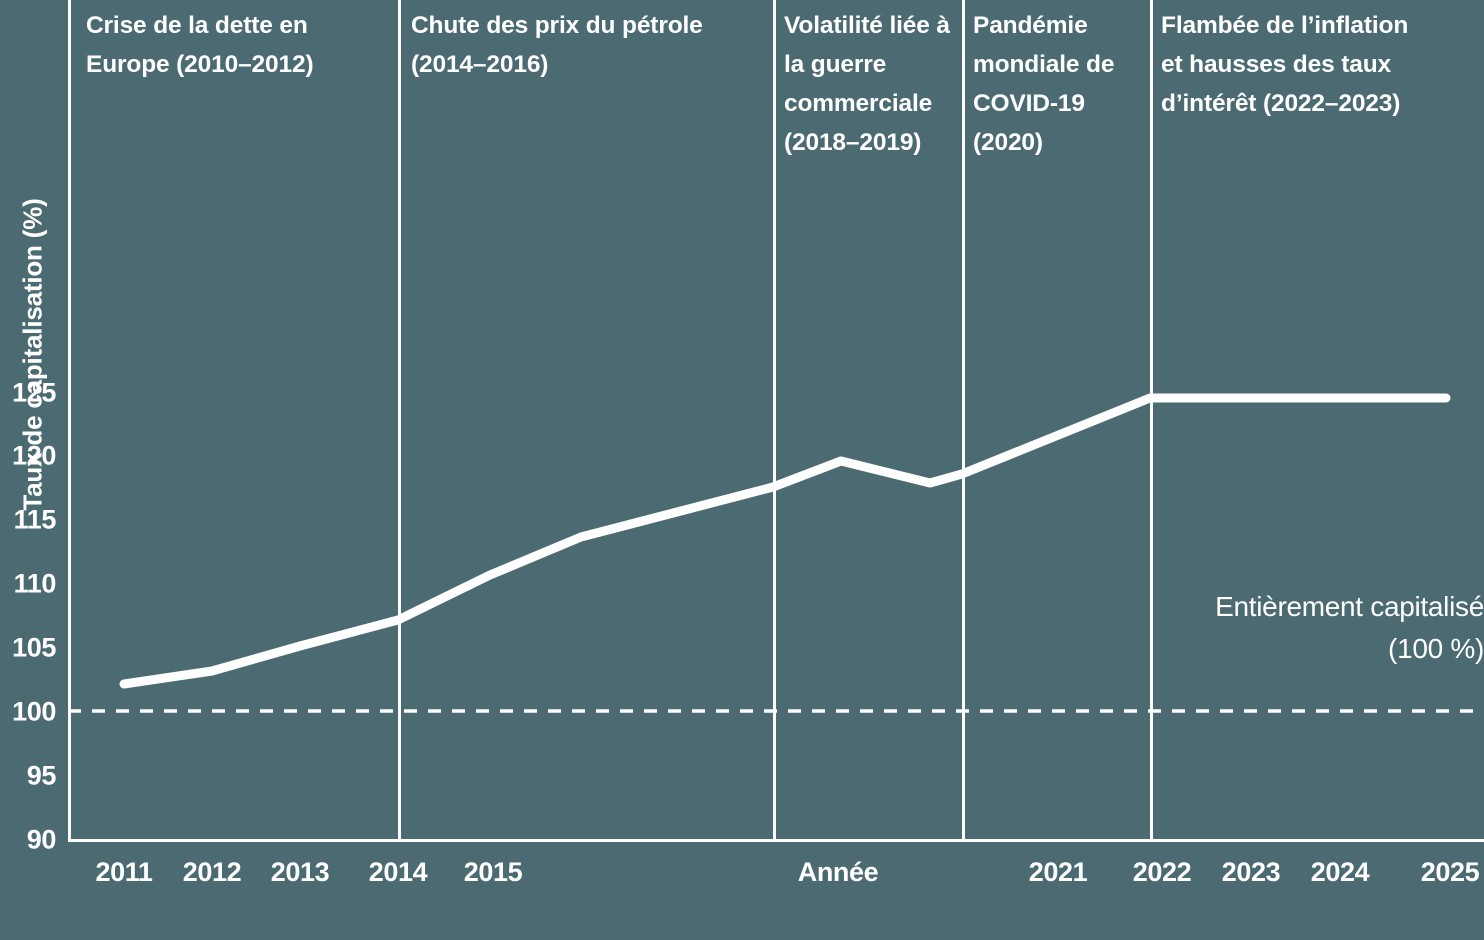 The height and width of the screenshot is (940, 1484). I want to click on x-tick-2024: 2024, so click(1340, 872).